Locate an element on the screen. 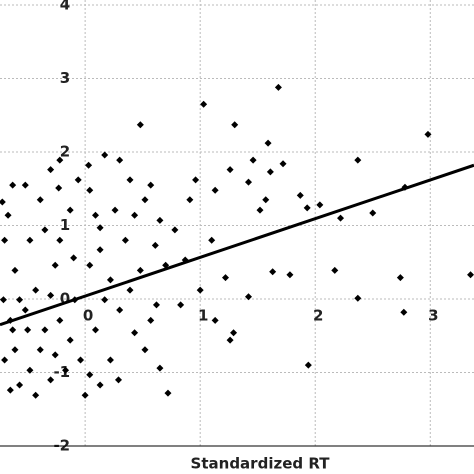  x-tick-label: 3 is located at coordinates (433, 316).